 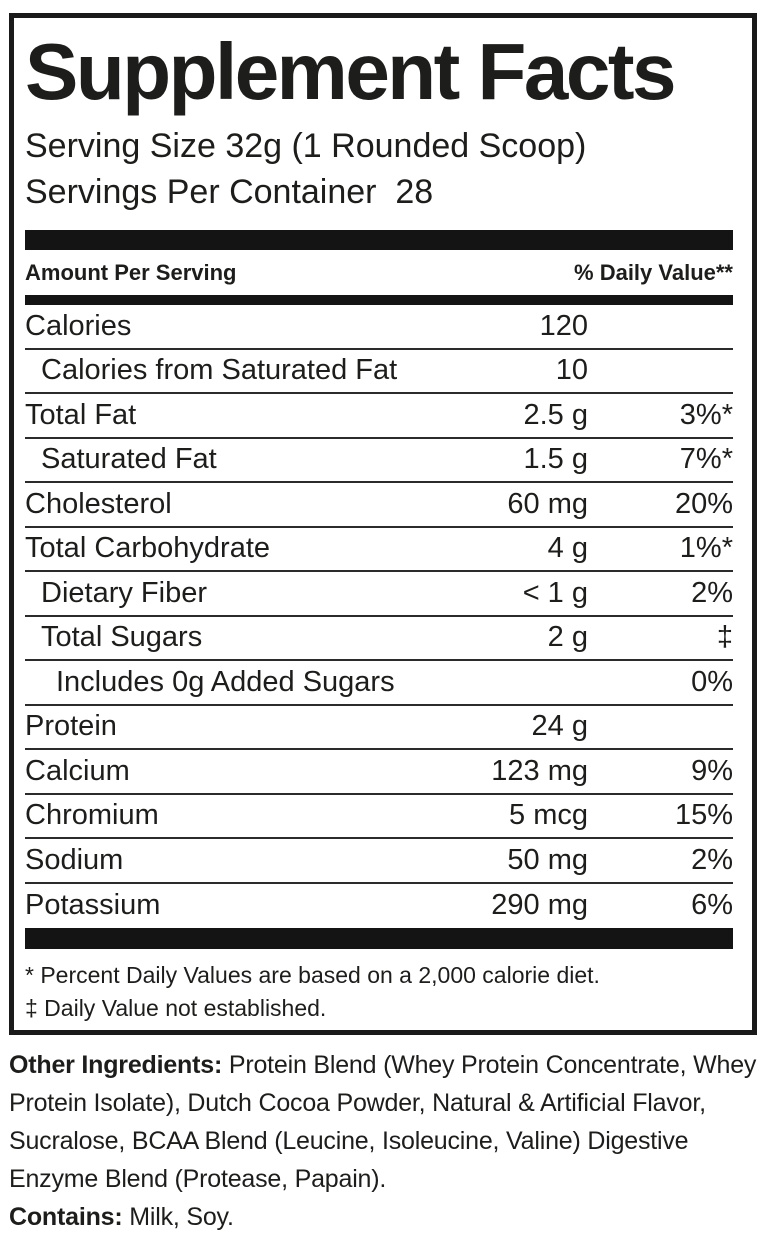 What do you see at coordinates (703, 815) in the screenshot?
I see `nutrient-dv: 15%` at bounding box center [703, 815].